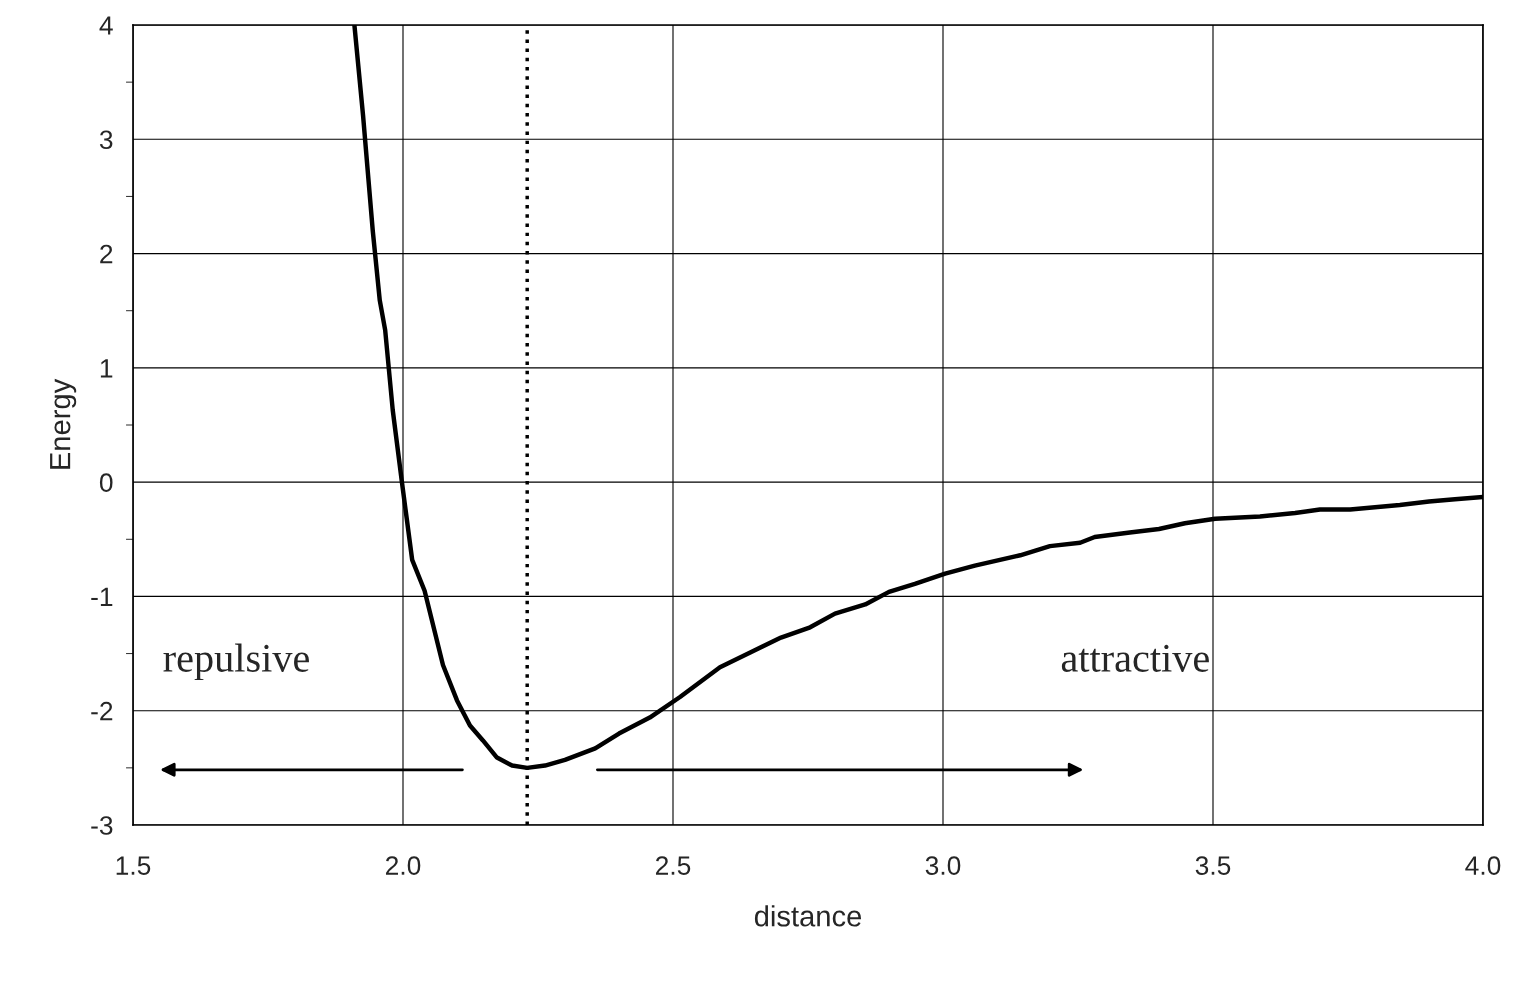 This screenshot has width=1517, height=993. I want to click on y-tick-label: 2, so click(106, 254).